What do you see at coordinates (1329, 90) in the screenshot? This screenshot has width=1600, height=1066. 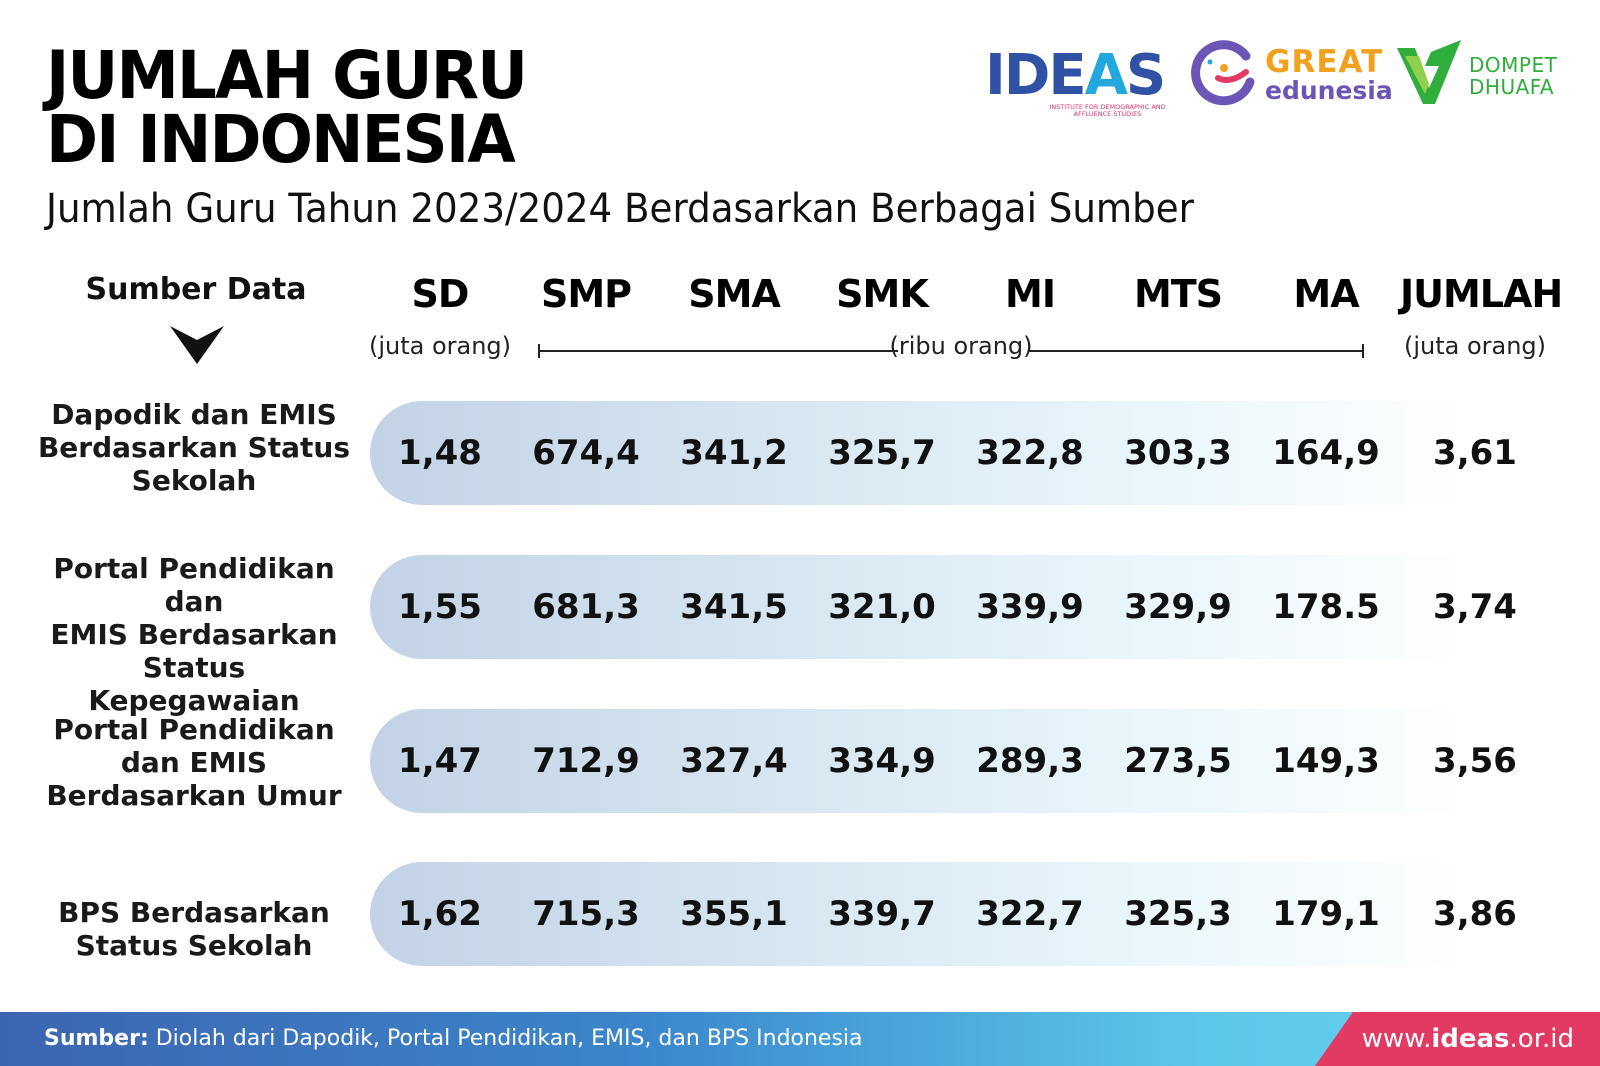 I see `edunesia-word: edunesia` at bounding box center [1329, 90].